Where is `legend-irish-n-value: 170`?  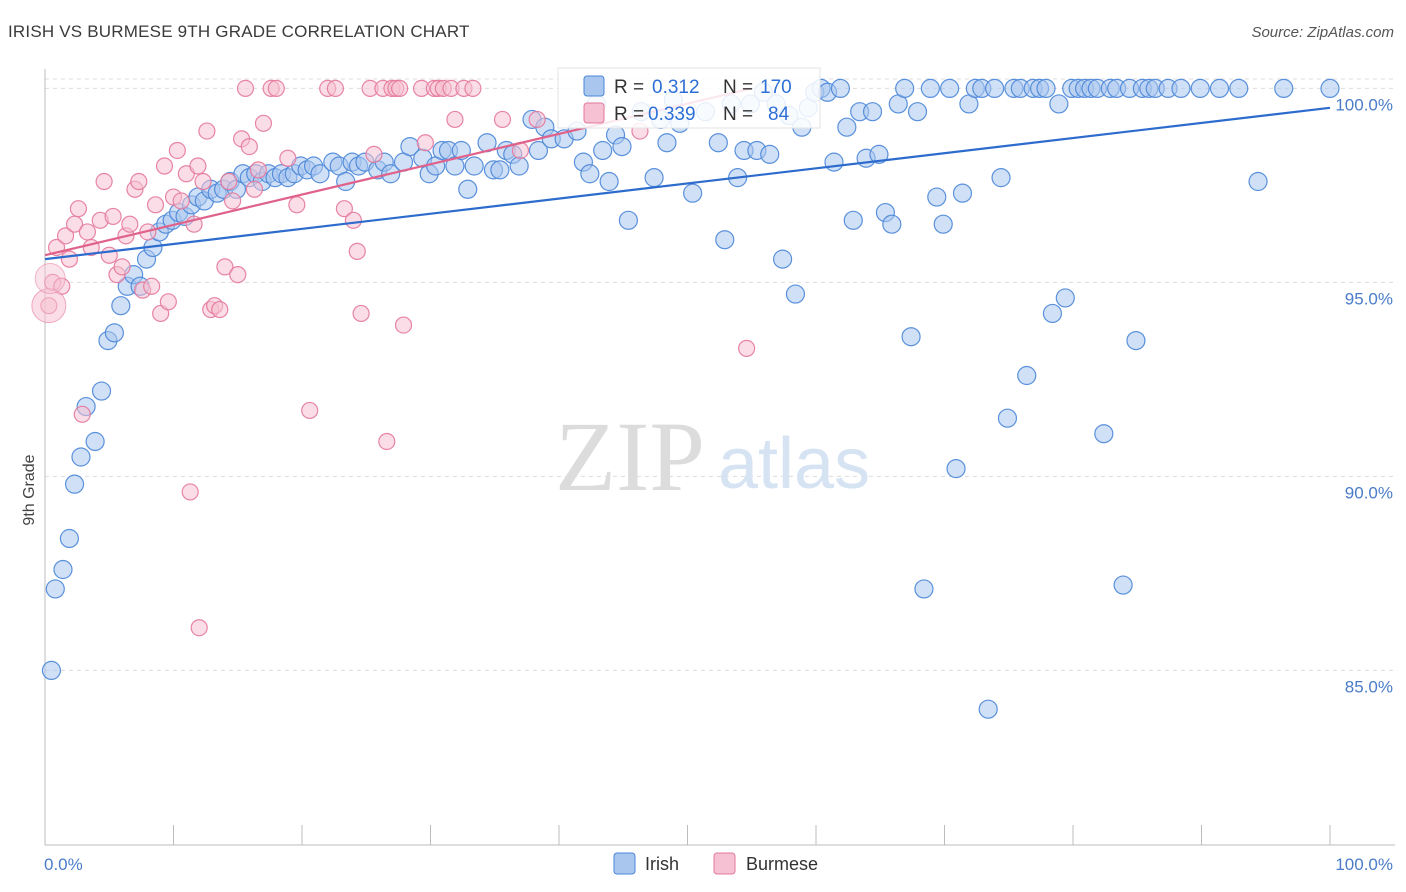
legend-irish-n-value: 170 is located at coordinates (776, 87).